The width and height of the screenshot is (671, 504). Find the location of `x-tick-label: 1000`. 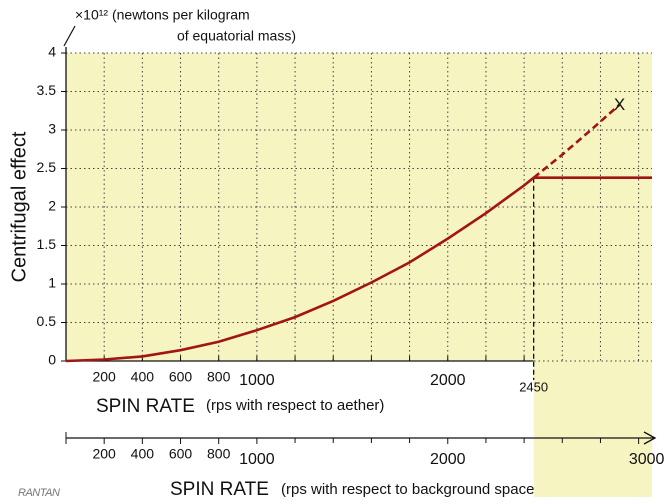

x-tick-label: 1000 is located at coordinates (257, 380).